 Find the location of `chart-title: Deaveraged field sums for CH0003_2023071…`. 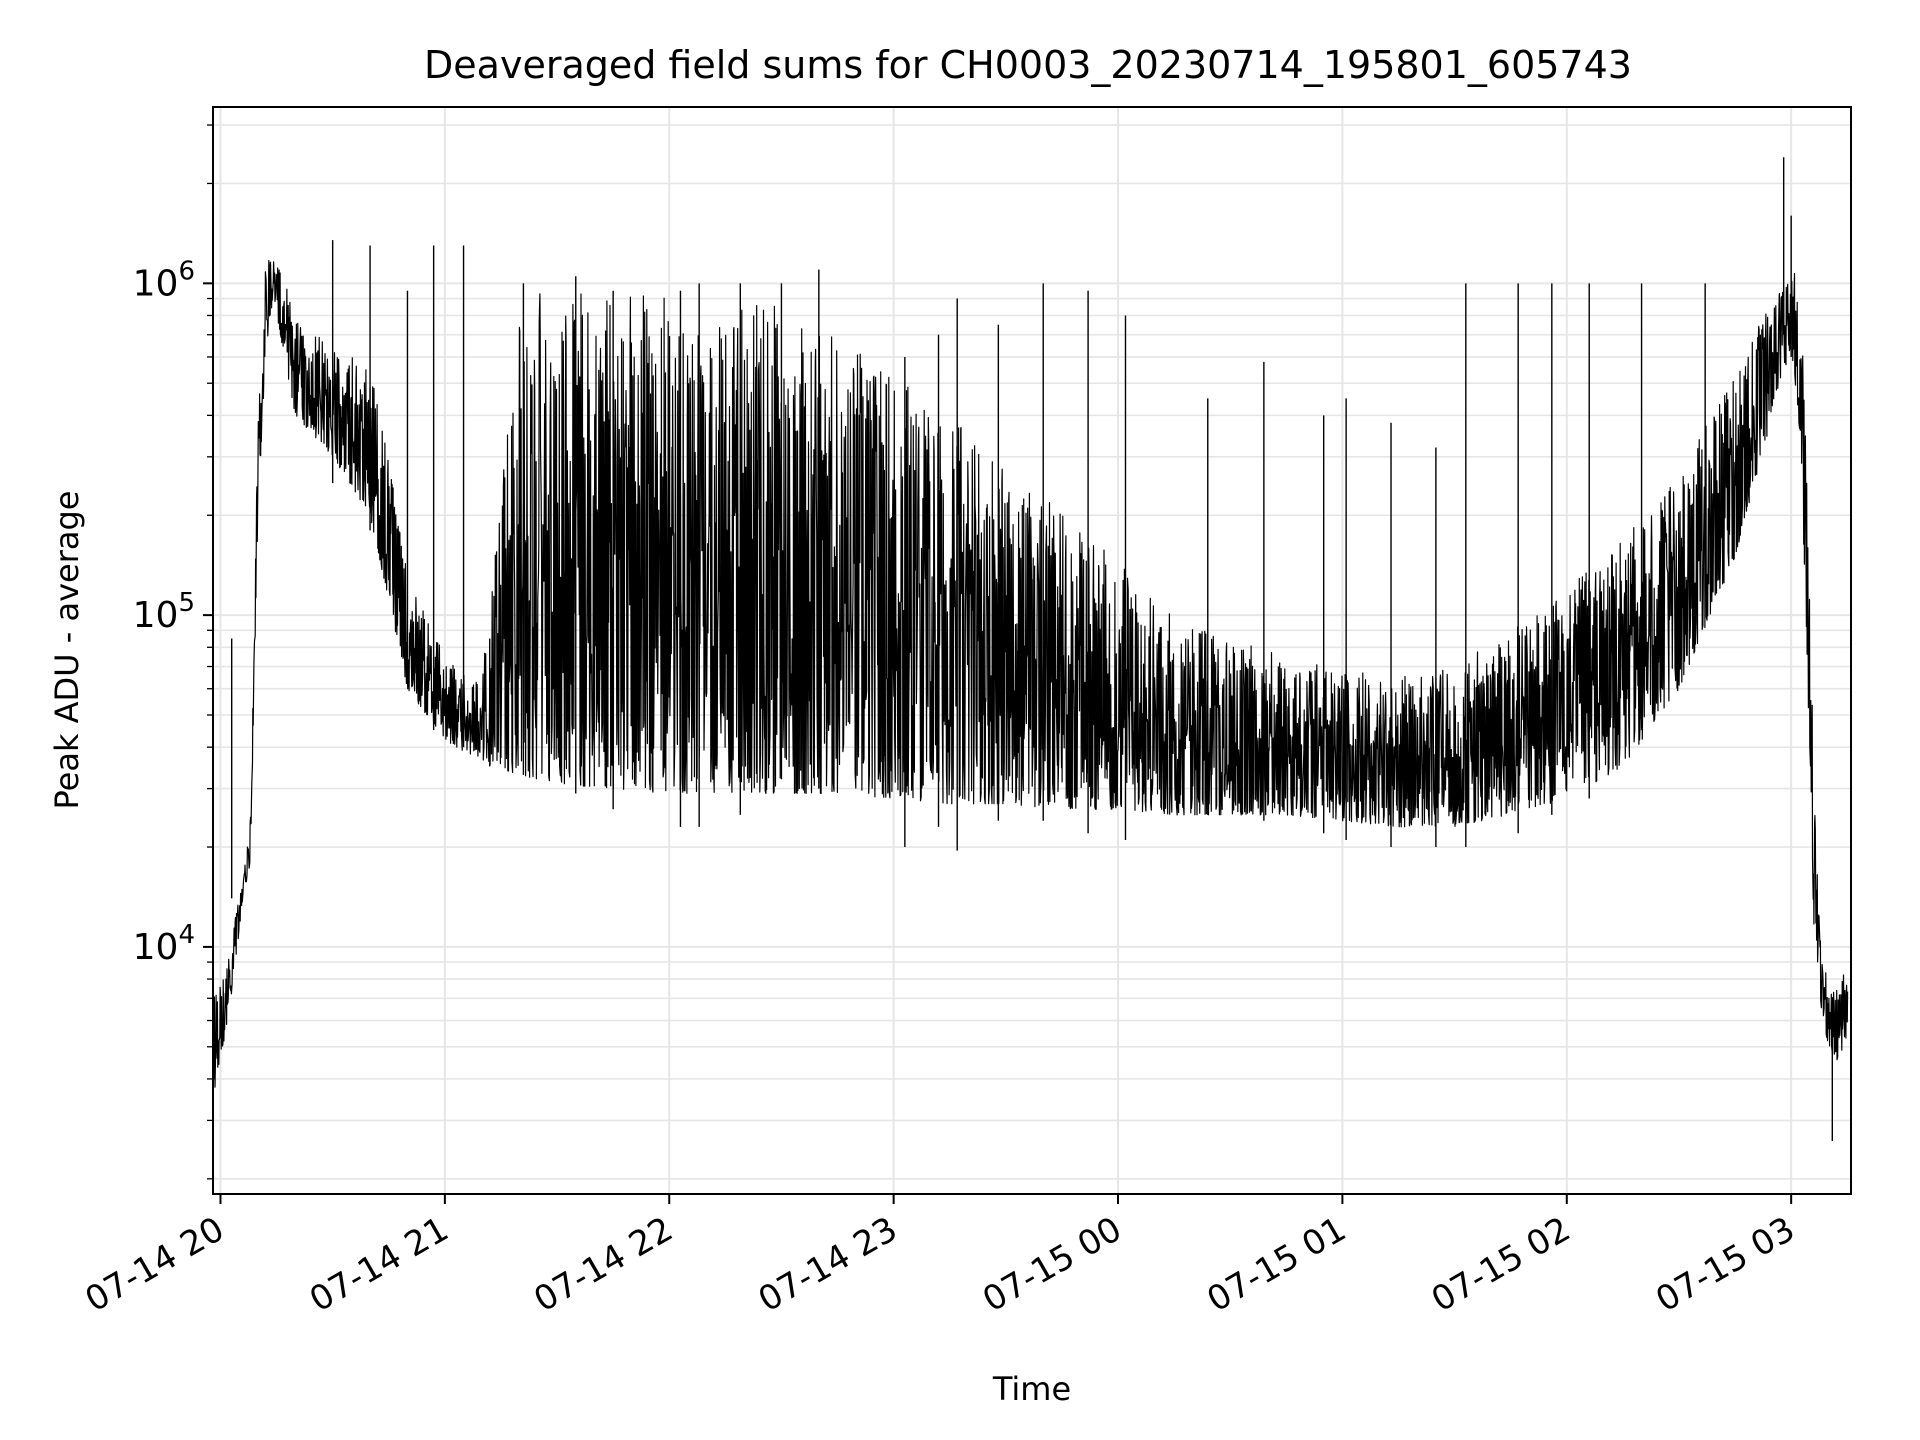

chart-title: Deaveraged field sums for CH0003_2023071… is located at coordinates (1028, 65).